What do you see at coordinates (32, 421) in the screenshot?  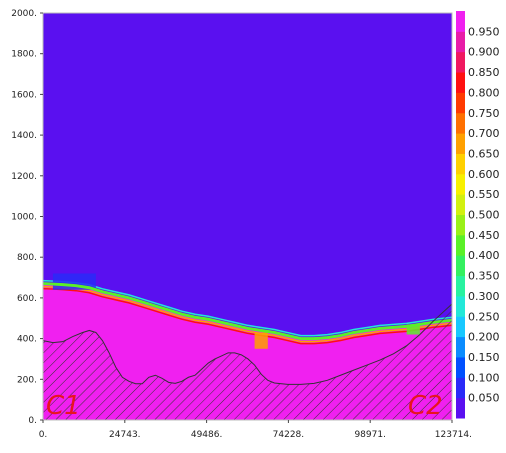 I see `y-tick-label: 0.` at bounding box center [32, 421].